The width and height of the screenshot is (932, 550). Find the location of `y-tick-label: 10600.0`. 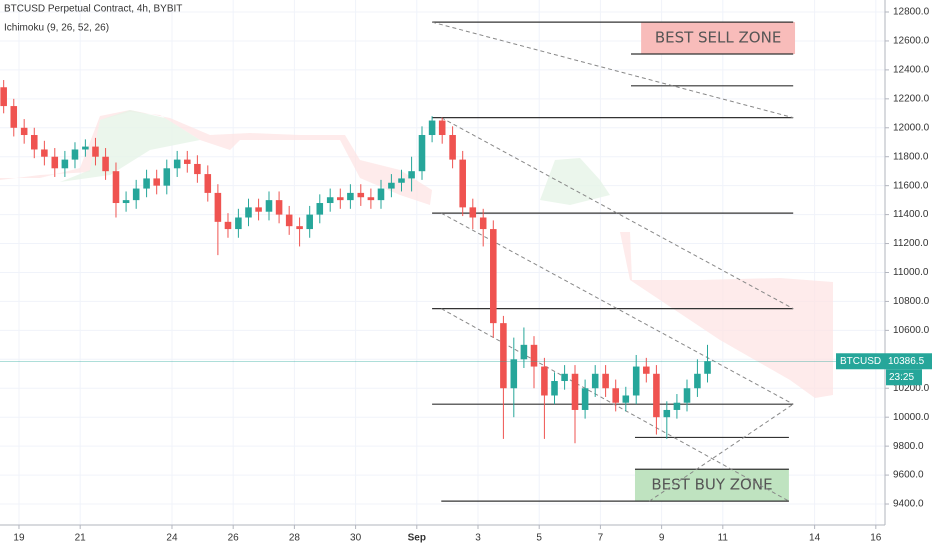

y-tick-label: 10600.0 is located at coordinates (911, 330).